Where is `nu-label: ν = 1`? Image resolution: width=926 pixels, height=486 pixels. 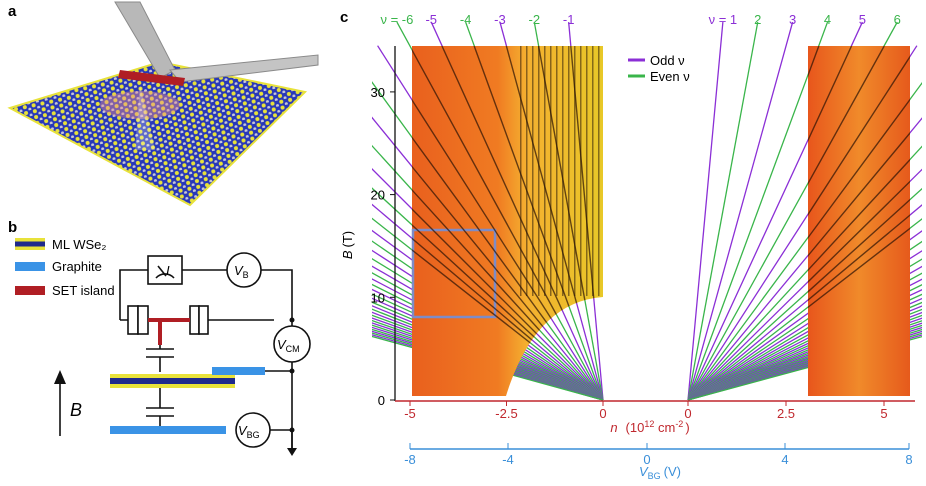
nu-label: ν = 1 is located at coordinates (723, 19).